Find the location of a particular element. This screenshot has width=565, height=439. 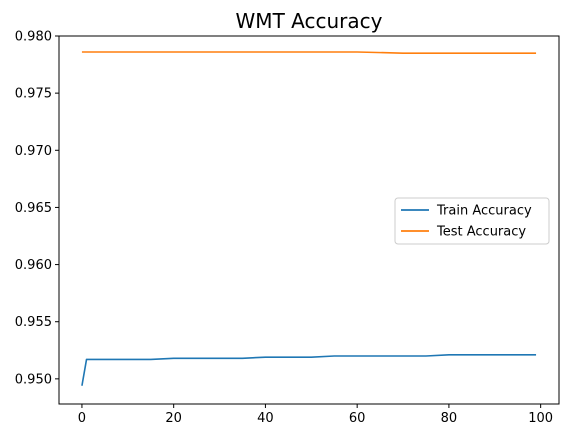

legend-box is located at coordinates (472, 221).